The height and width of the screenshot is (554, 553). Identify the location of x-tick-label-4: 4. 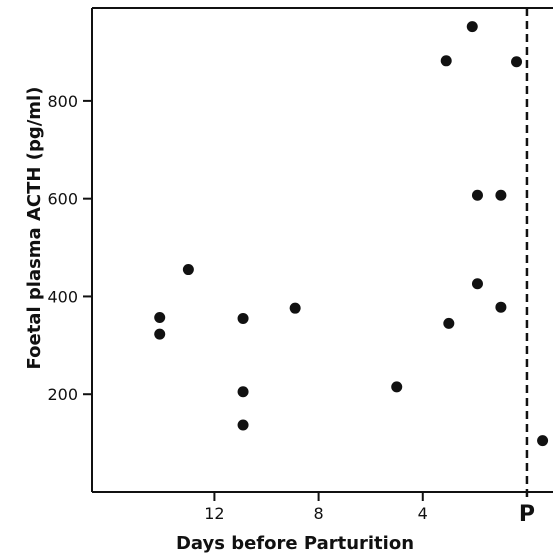
(423, 513).